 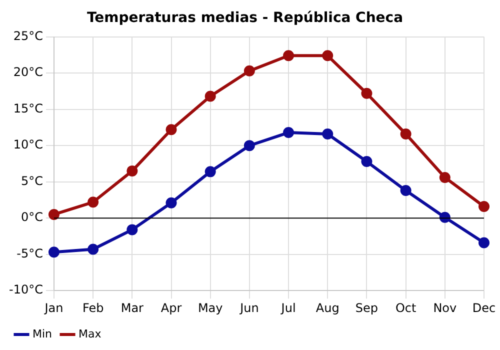 I want to click on y-tick-label: 15°C, so click(x=28, y=108).